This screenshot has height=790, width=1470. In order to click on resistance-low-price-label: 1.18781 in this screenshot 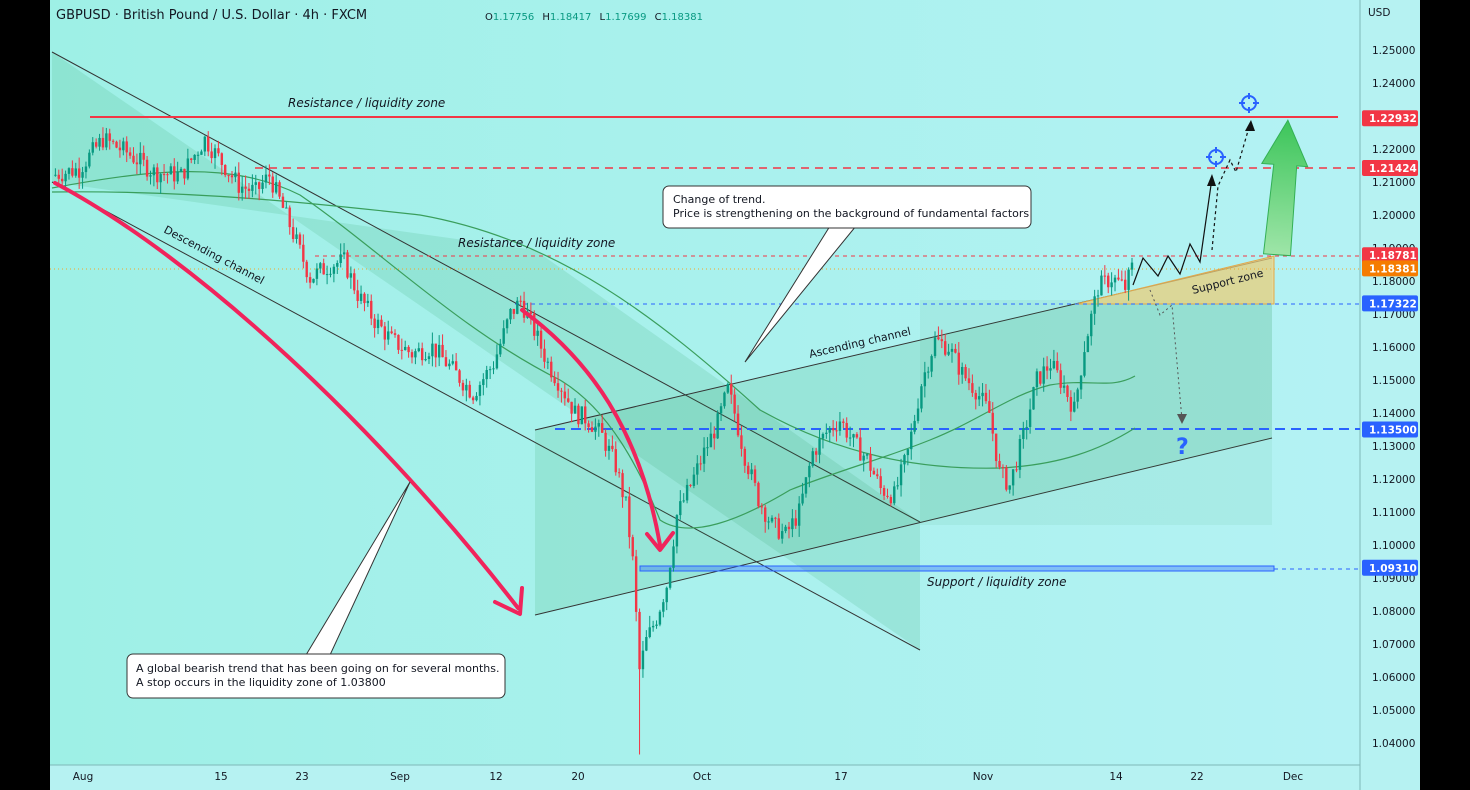, I will do `click(1390, 255)`.